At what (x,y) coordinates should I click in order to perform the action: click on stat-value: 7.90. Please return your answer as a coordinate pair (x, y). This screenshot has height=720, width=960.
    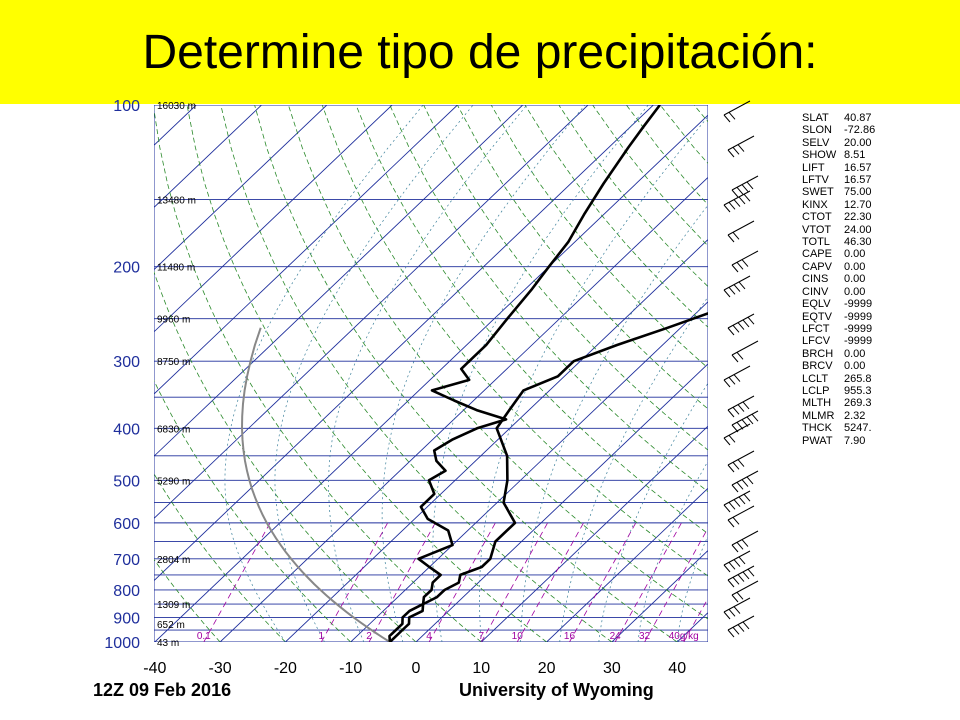
    Looking at the image, I should click on (855, 440).